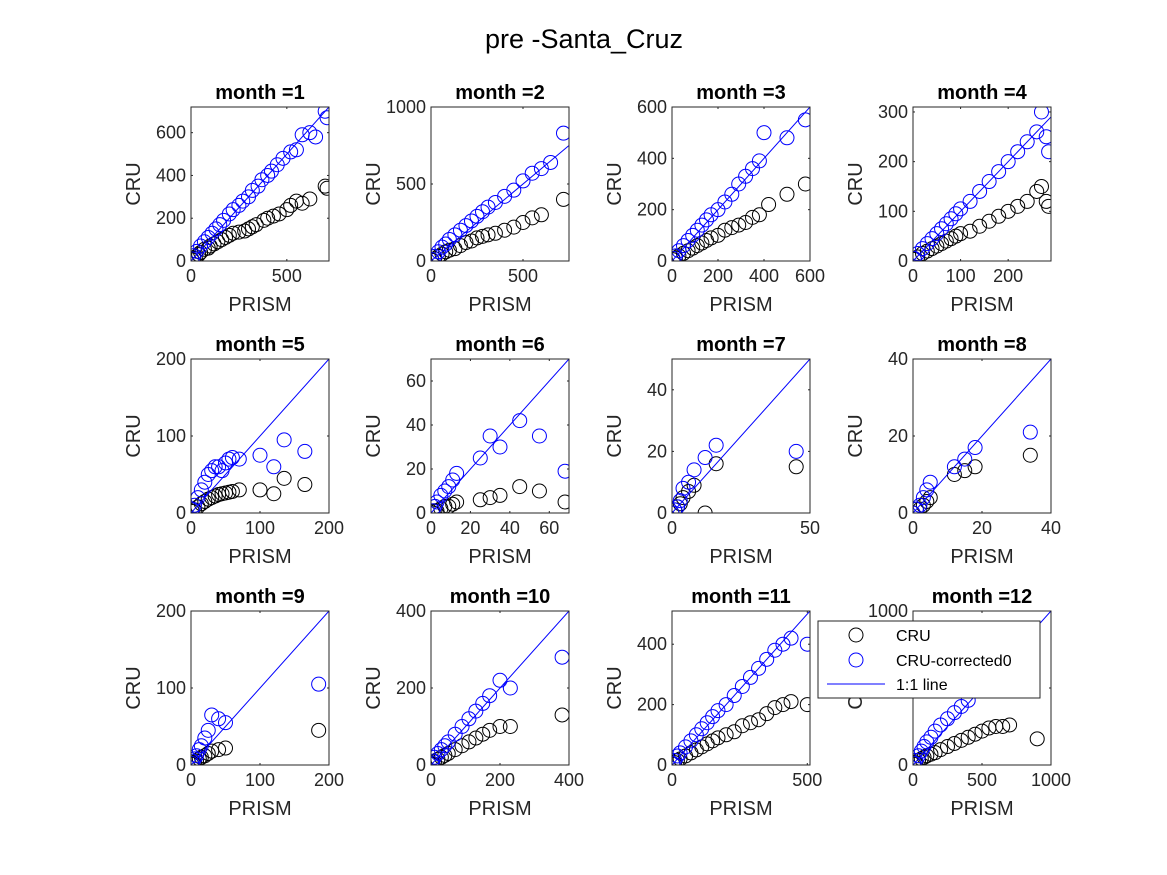 Image resolution: width=1167 pixels, height=875 pixels. Describe the element at coordinates (893, 162) in the screenshot. I see `panel-4-ytick-200: 200` at that location.